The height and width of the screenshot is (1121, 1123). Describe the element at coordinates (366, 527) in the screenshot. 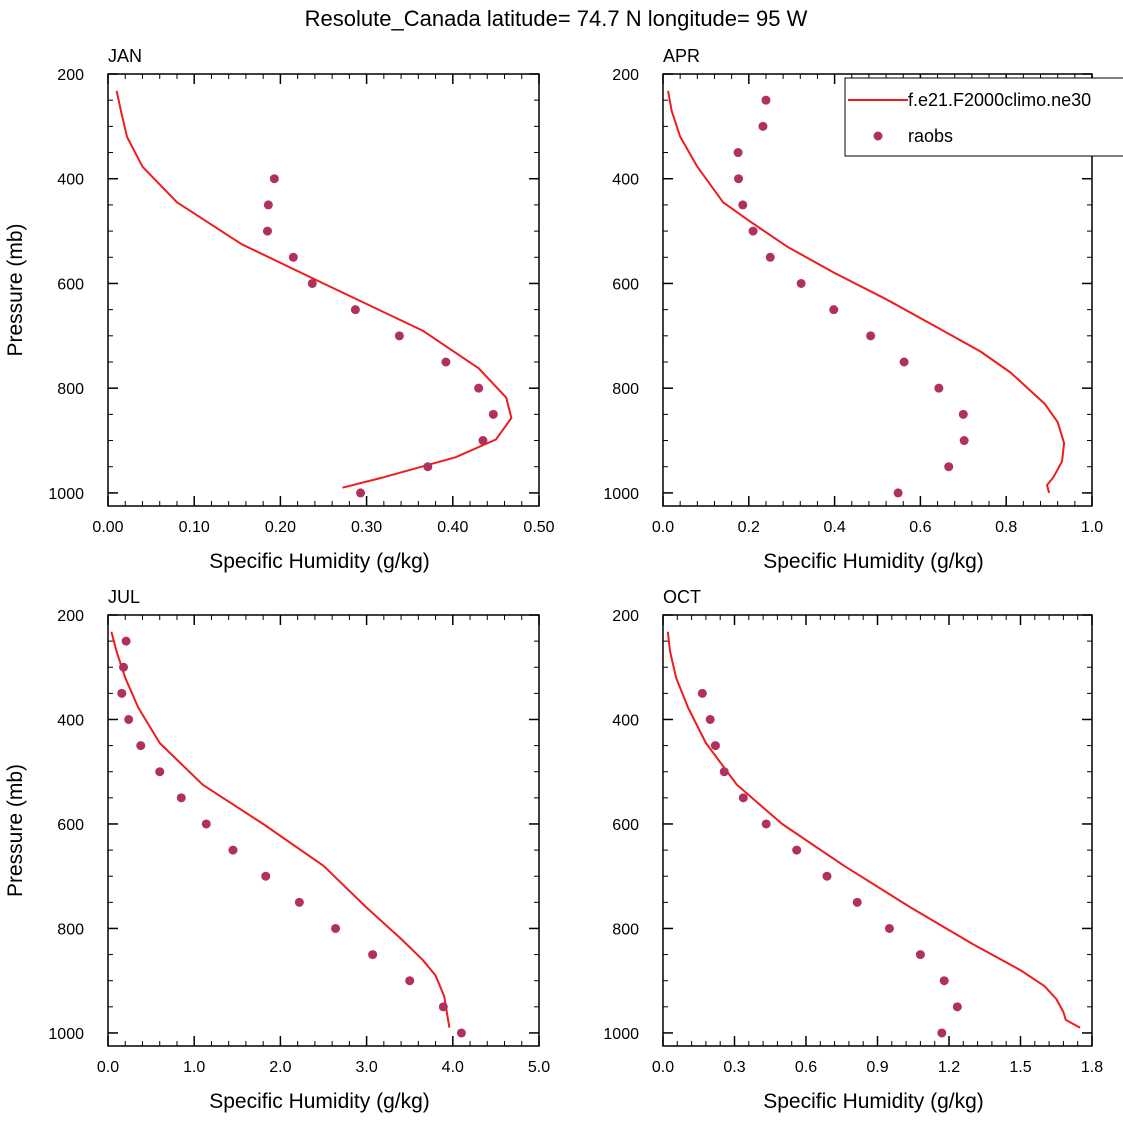

I see `x-tick-label: 0.30` at that location.